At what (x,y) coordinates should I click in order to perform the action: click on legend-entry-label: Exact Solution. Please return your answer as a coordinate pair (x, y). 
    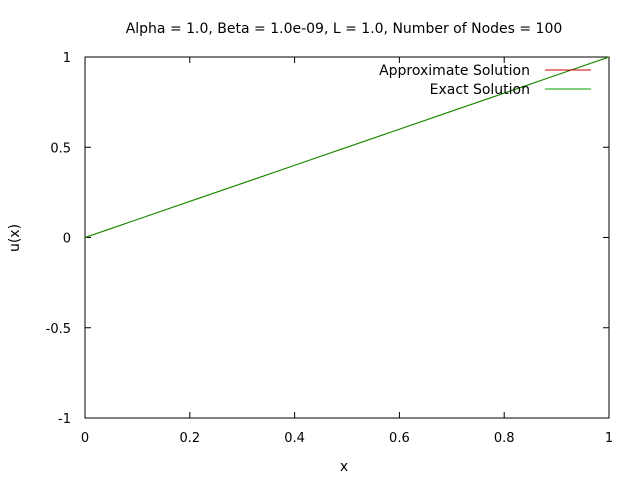
    Looking at the image, I should click on (480, 90).